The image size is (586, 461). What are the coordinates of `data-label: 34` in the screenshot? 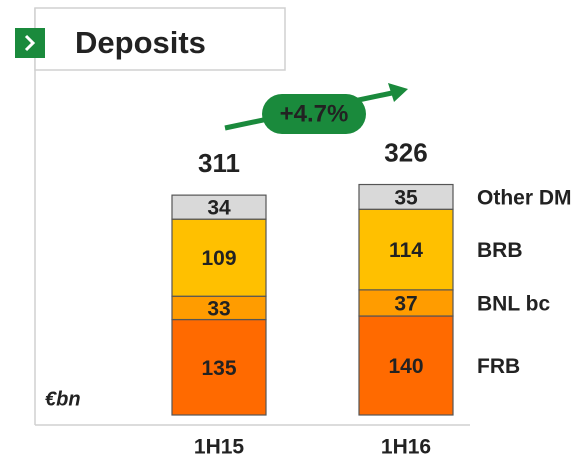 It's located at (219, 208).